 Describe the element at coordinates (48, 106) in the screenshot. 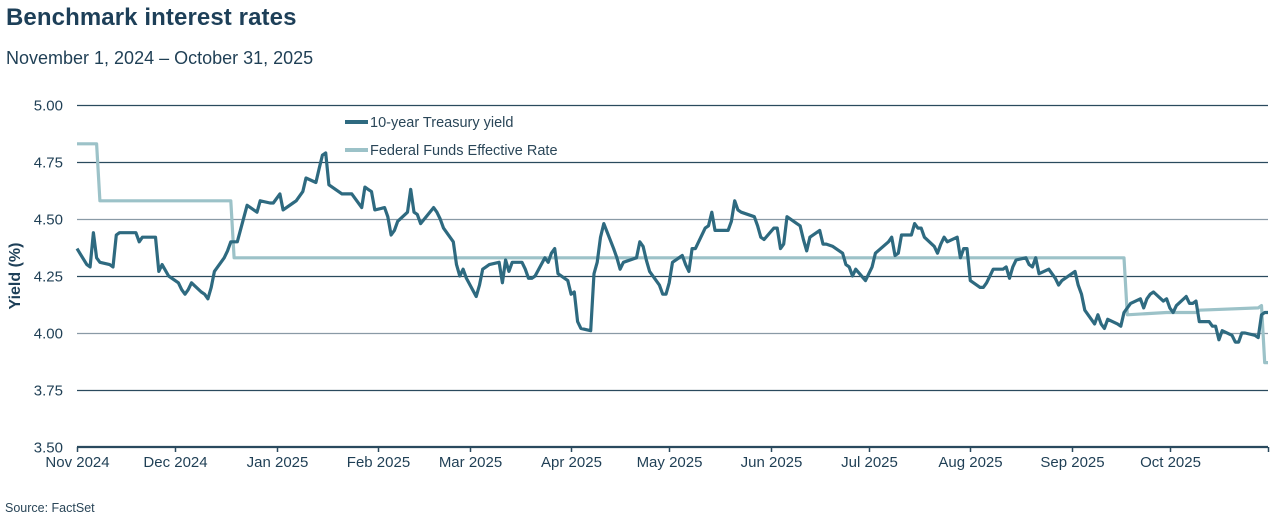

I see `y-tick-label: 5.00` at that location.